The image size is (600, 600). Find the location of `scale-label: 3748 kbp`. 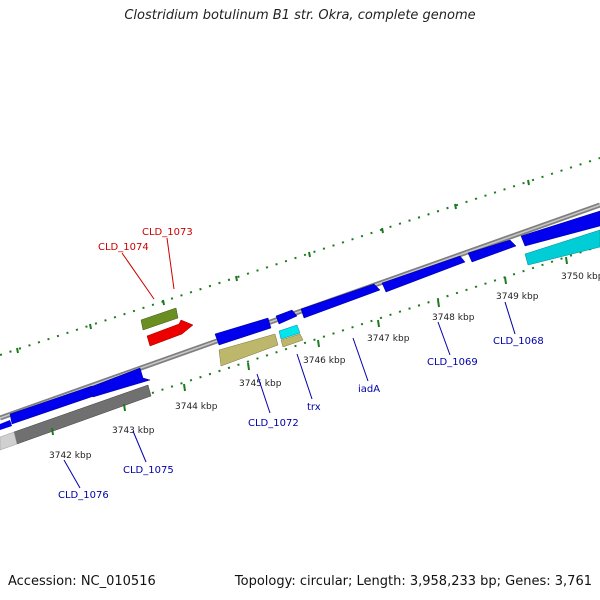

scale-label: 3748 kbp is located at coordinates (453, 318).